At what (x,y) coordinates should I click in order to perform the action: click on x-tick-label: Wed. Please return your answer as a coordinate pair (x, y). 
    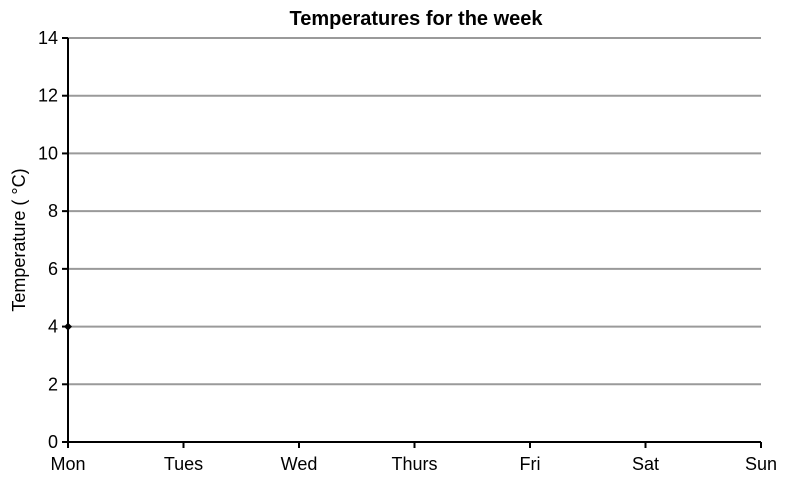
    Looking at the image, I should click on (299, 464).